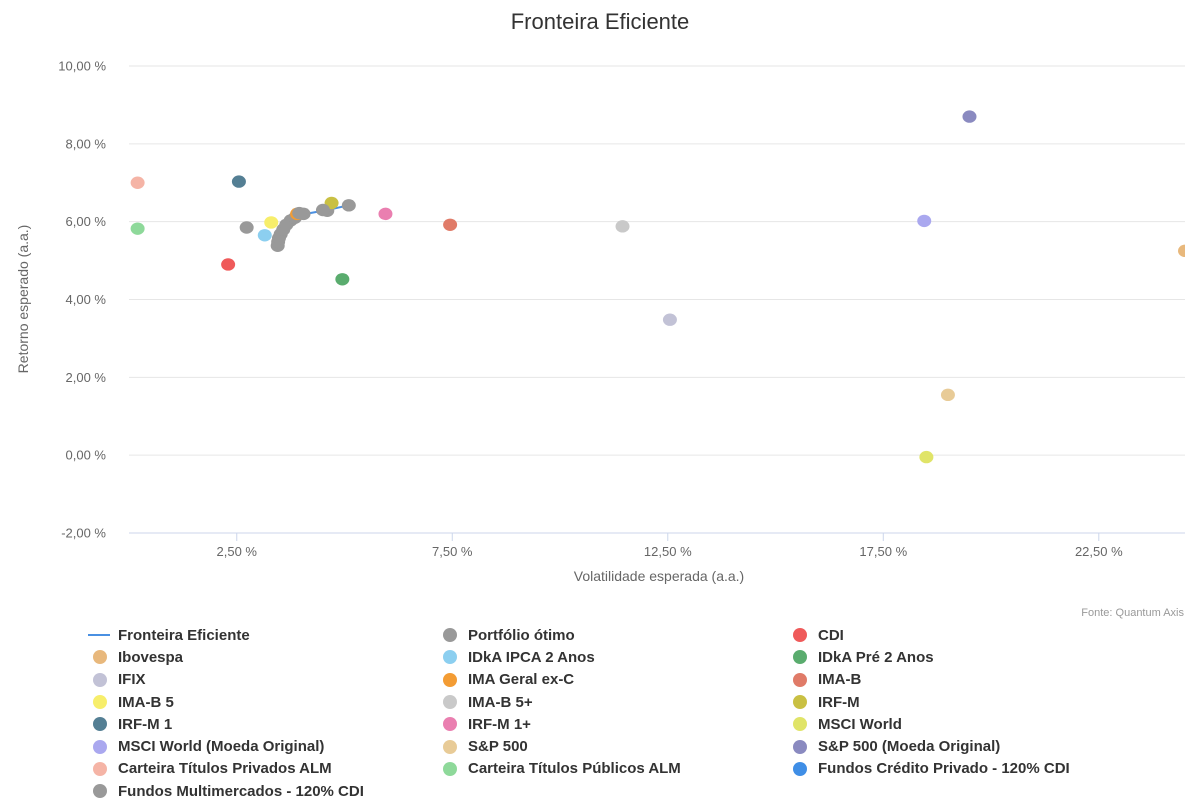 This screenshot has width=1185, height=802. What do you see at coordinates (521, 680) in the screenshot?
I see `legend-label: IMA Geral ex-C` at bounding box center [521, 680].